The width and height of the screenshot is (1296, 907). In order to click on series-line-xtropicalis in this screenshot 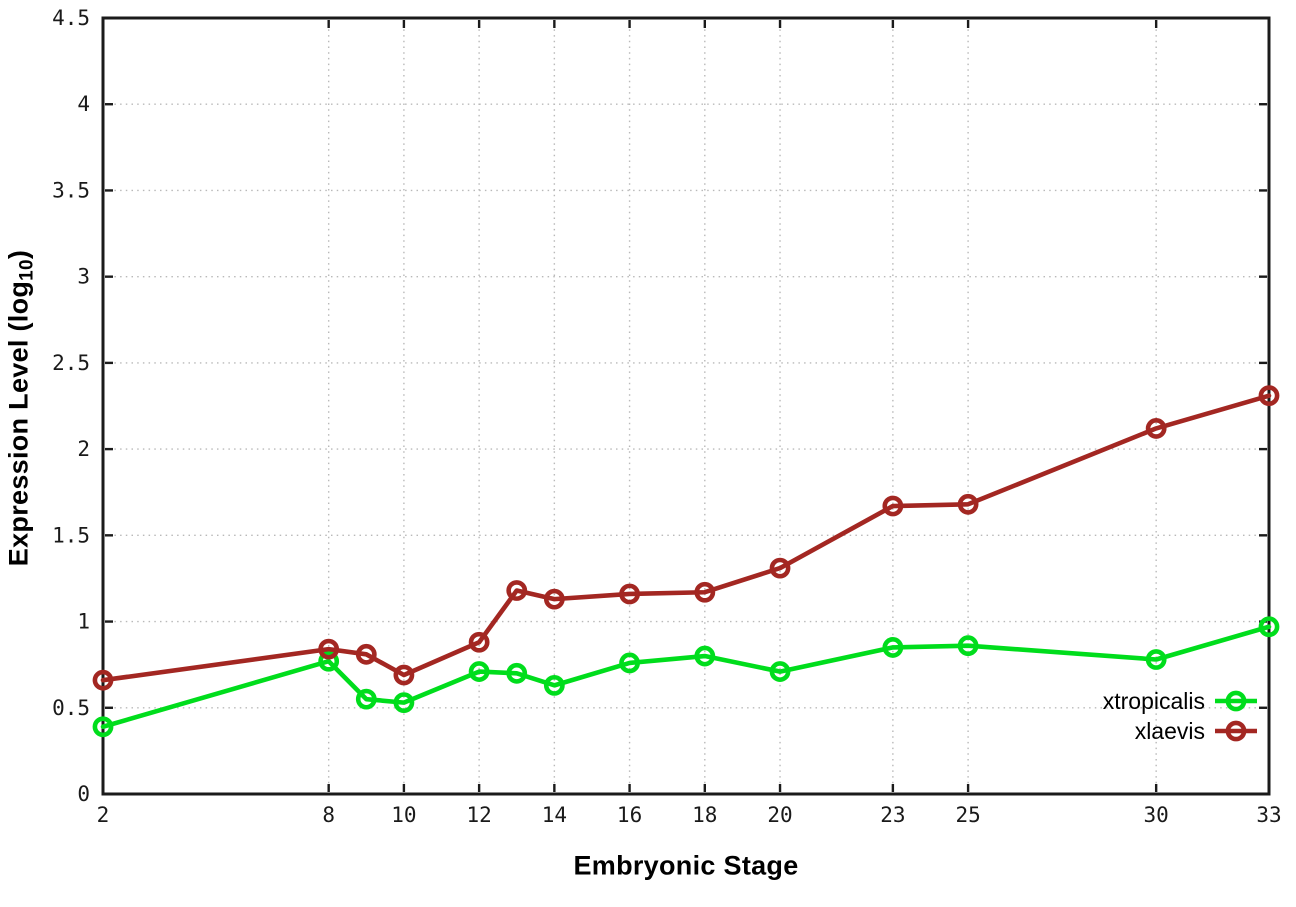, I will do `click(686, 677)`.